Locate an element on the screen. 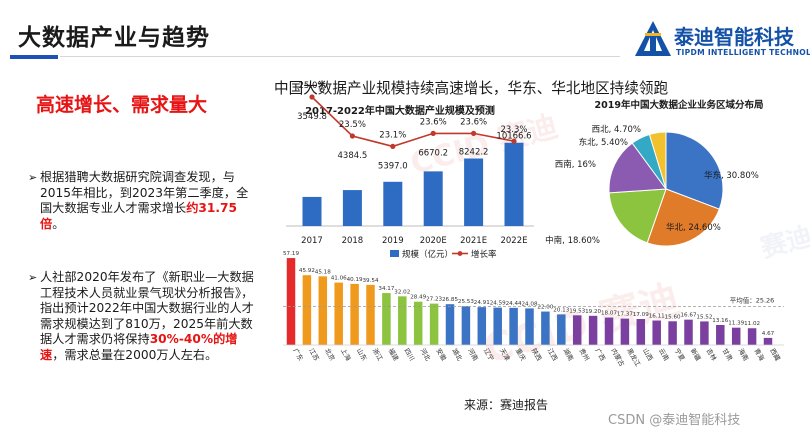 This screenshot has height=439, width=810. province-x-tick: 北京 is located at coordinates (330, 355).